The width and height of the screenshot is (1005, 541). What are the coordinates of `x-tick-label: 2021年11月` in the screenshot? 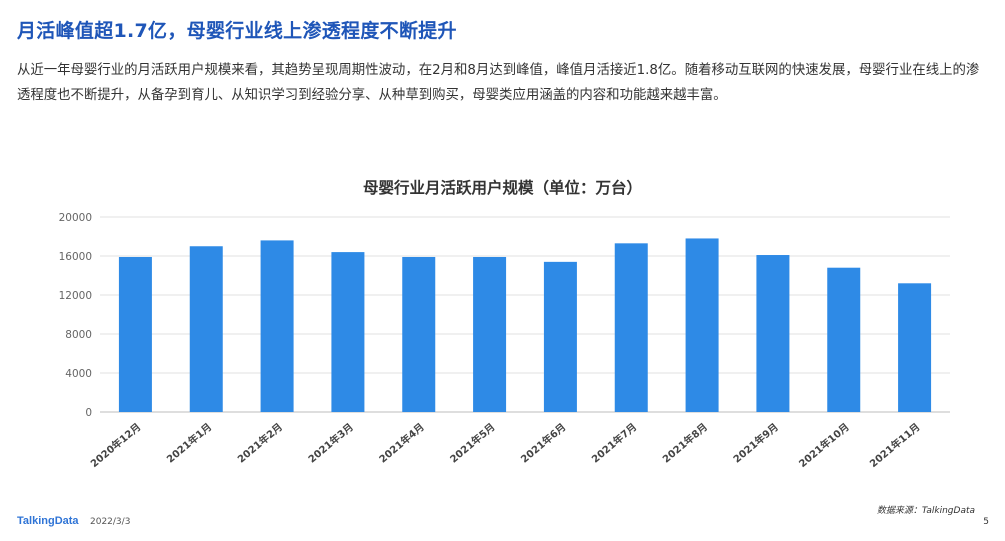 It's located at (895, 445).